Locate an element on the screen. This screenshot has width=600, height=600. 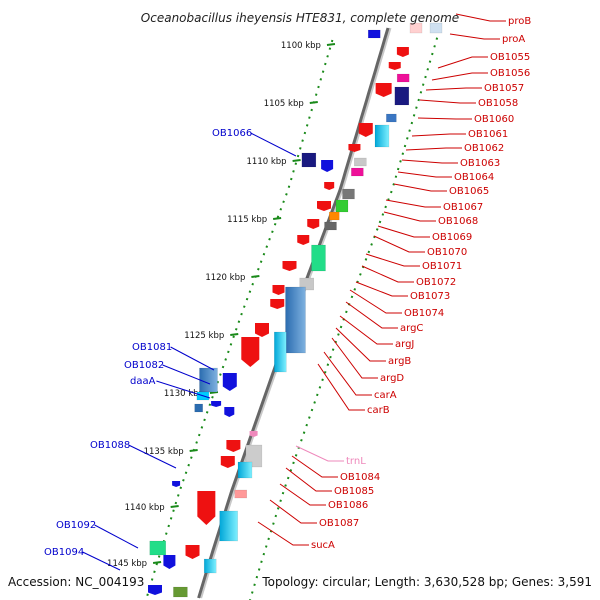
gene-label-ob1094: OB1094 is located at coordinates (64, 552).